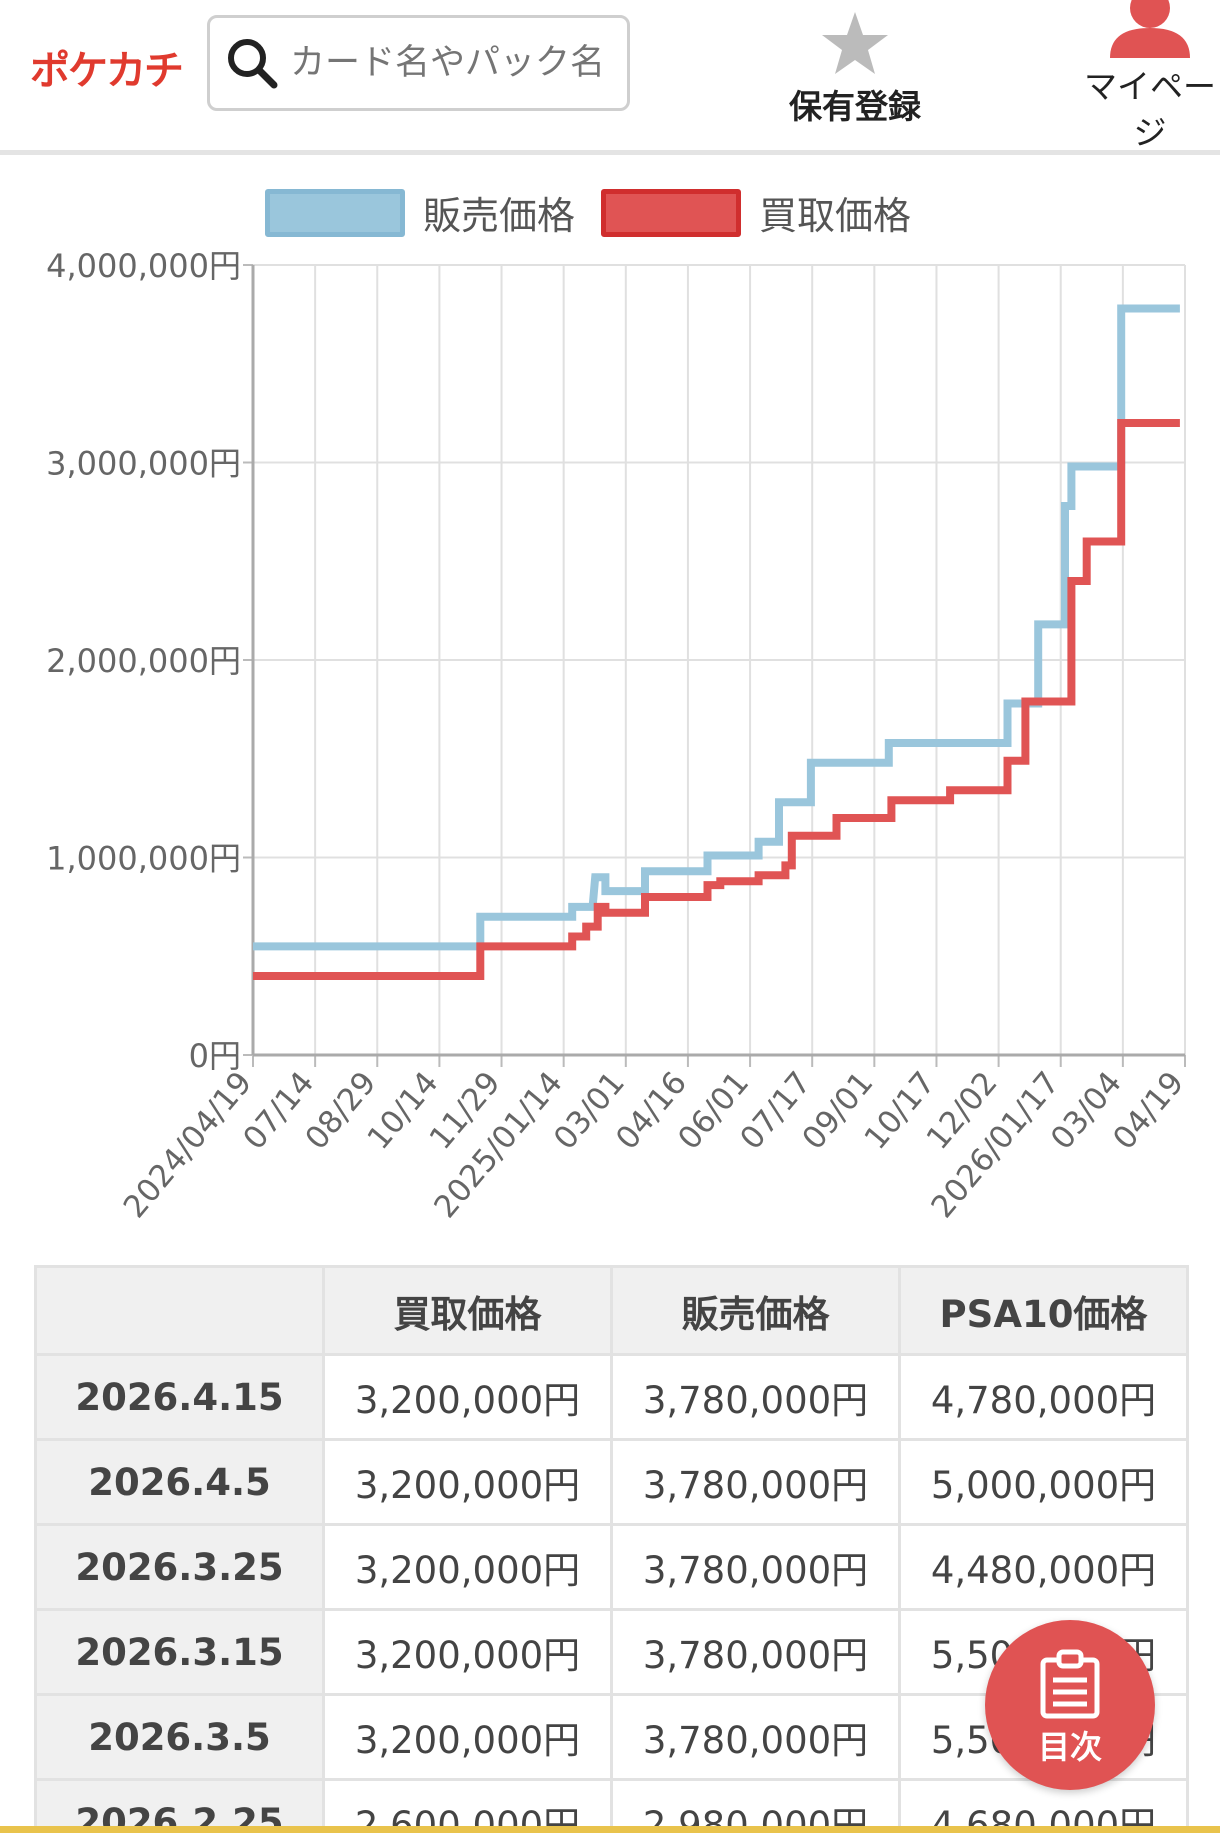 The image size is (1220, 1833). Describe the element at coordinates (855, 43) in the screenshot. I see `star-icon` at that location.